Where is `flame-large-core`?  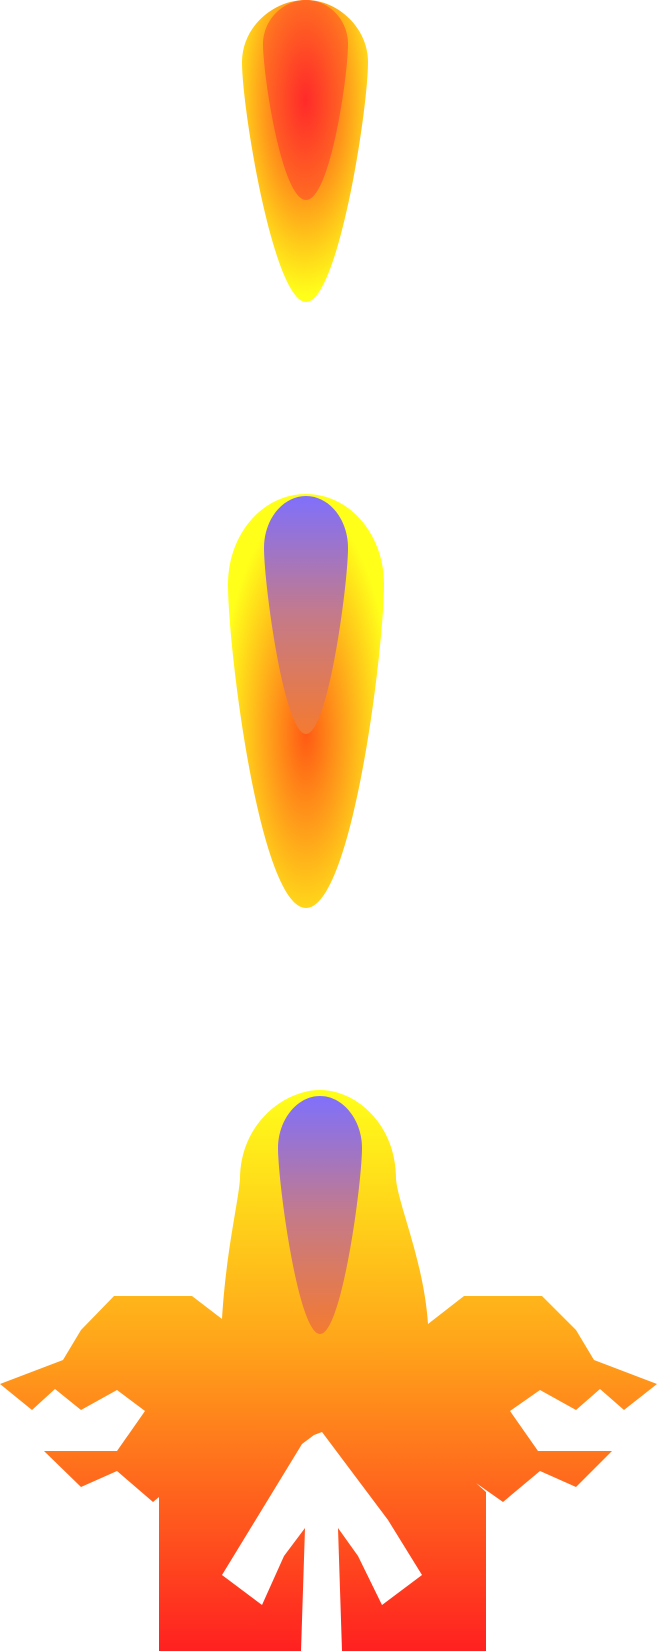
flame-large-core is located at coordinates (306, 615).